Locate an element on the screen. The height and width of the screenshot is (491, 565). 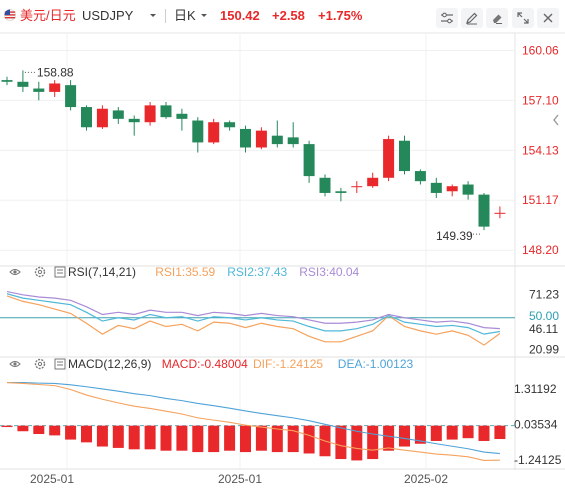
macd-tick-label: 0.03534 is located at coordinates (536, 425).